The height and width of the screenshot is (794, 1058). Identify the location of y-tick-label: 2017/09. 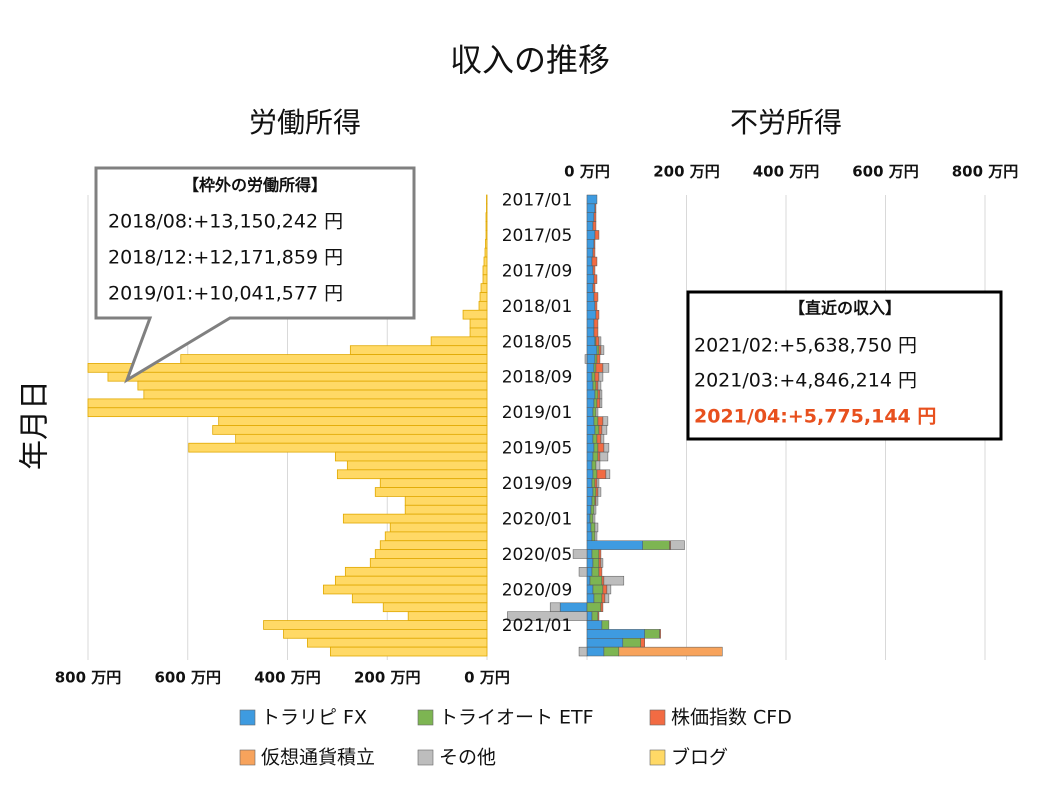
(537, 271).